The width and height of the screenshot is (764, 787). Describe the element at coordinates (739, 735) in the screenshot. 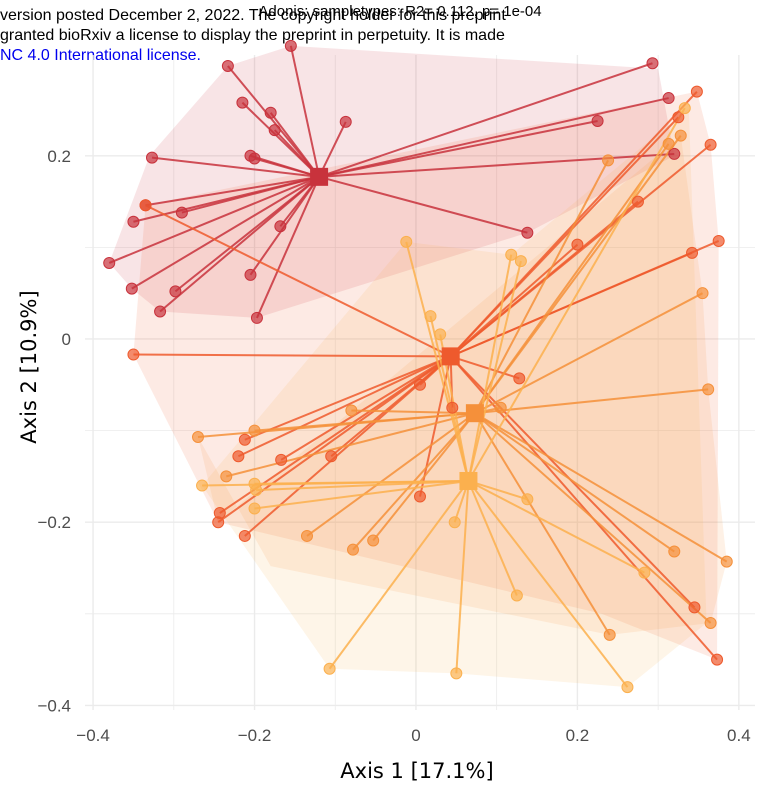

I see `x-tick-label: 0.4` at that location.